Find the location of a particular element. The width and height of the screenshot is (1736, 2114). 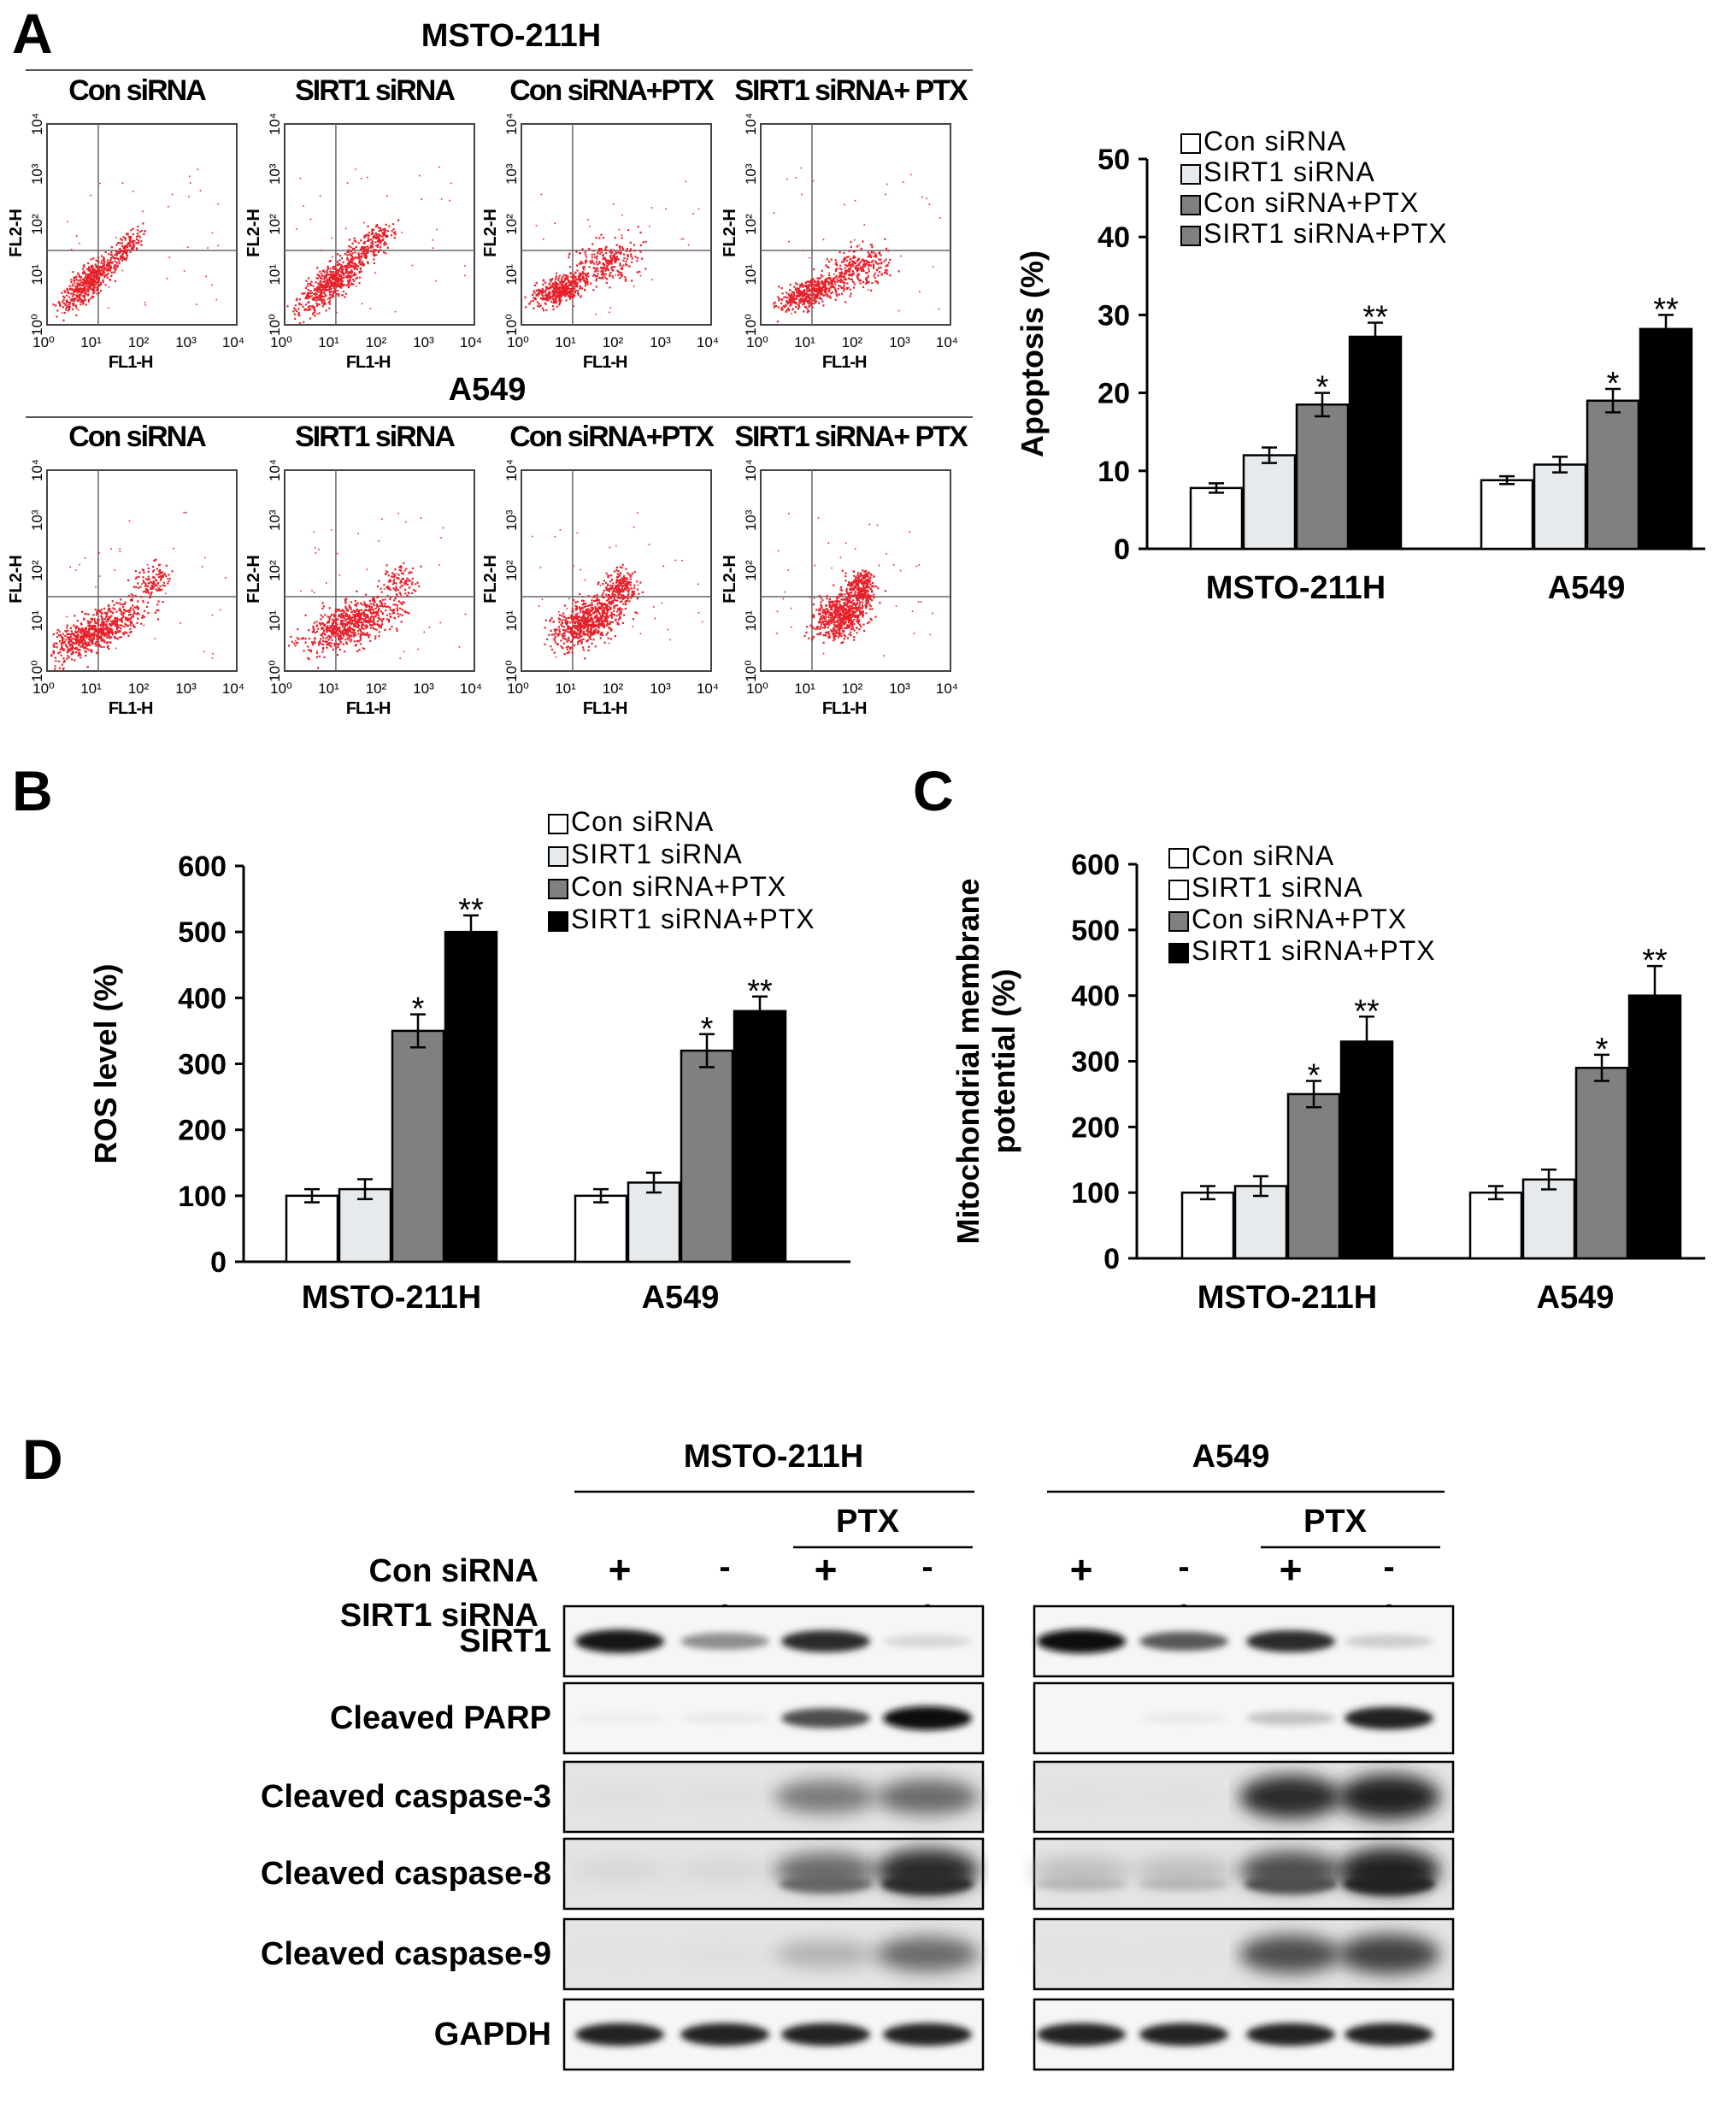

legend-label: Con siRNA+PTX is located at coordinates (678, 886).